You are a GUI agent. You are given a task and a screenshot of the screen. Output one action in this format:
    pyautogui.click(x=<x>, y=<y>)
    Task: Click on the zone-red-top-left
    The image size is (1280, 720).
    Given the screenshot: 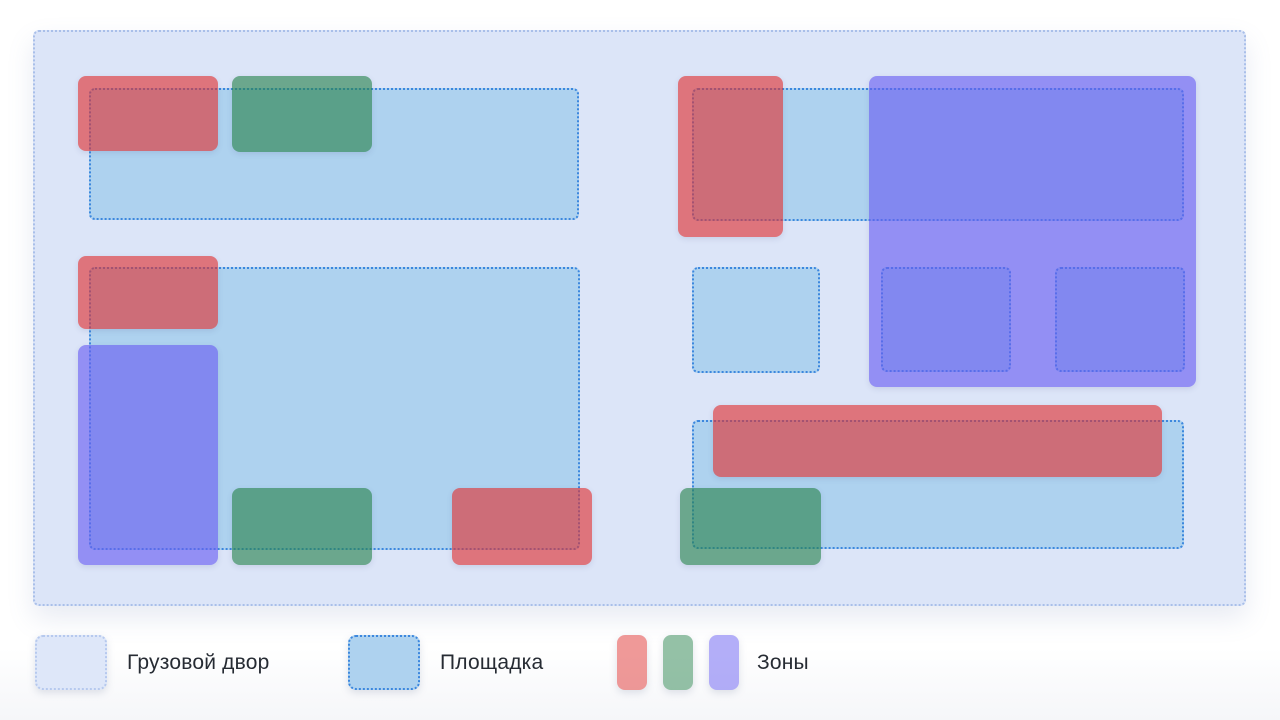 What is the action you would take?
    pyautogui.click(x=148, y=113)
    